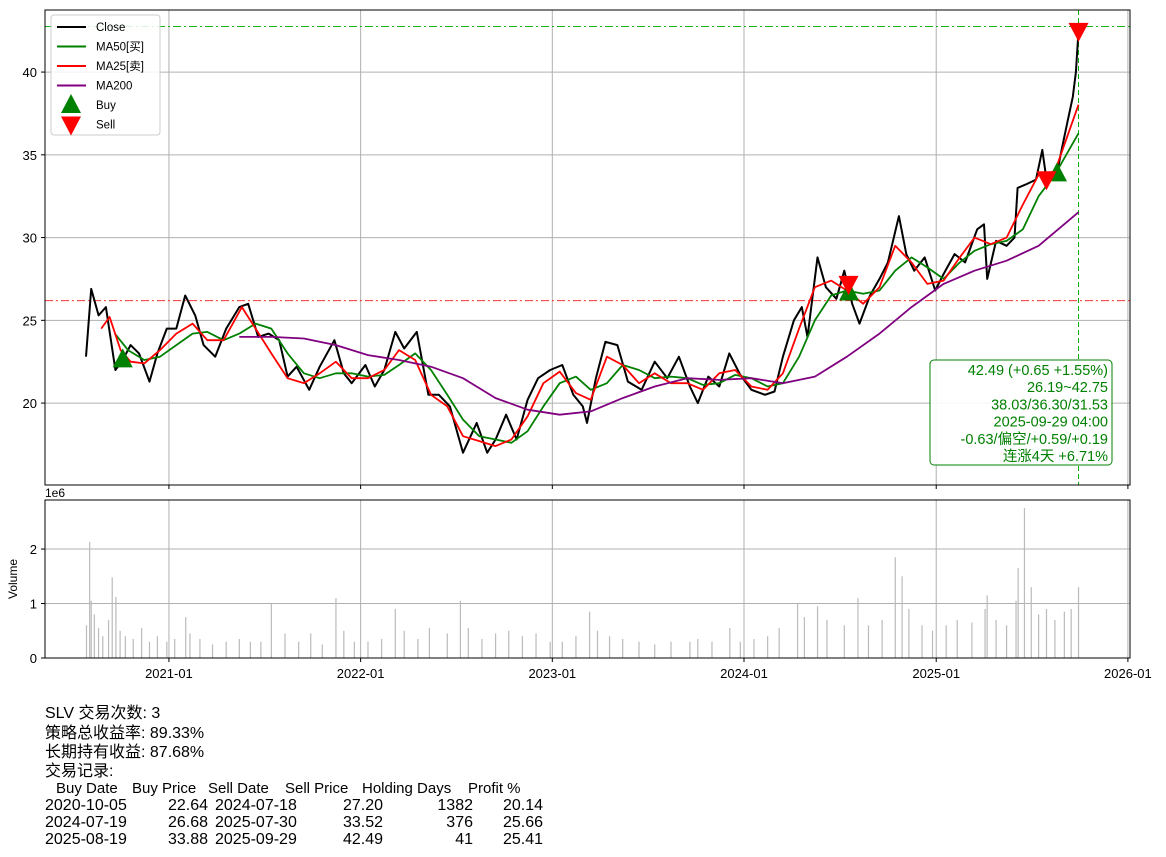 The width and height of the screenshot is (1166, 857). What do you see at coordinates (30, 238) in the screenshot?
I see `y-tick-label: 30` at bounding box center [30, 238].